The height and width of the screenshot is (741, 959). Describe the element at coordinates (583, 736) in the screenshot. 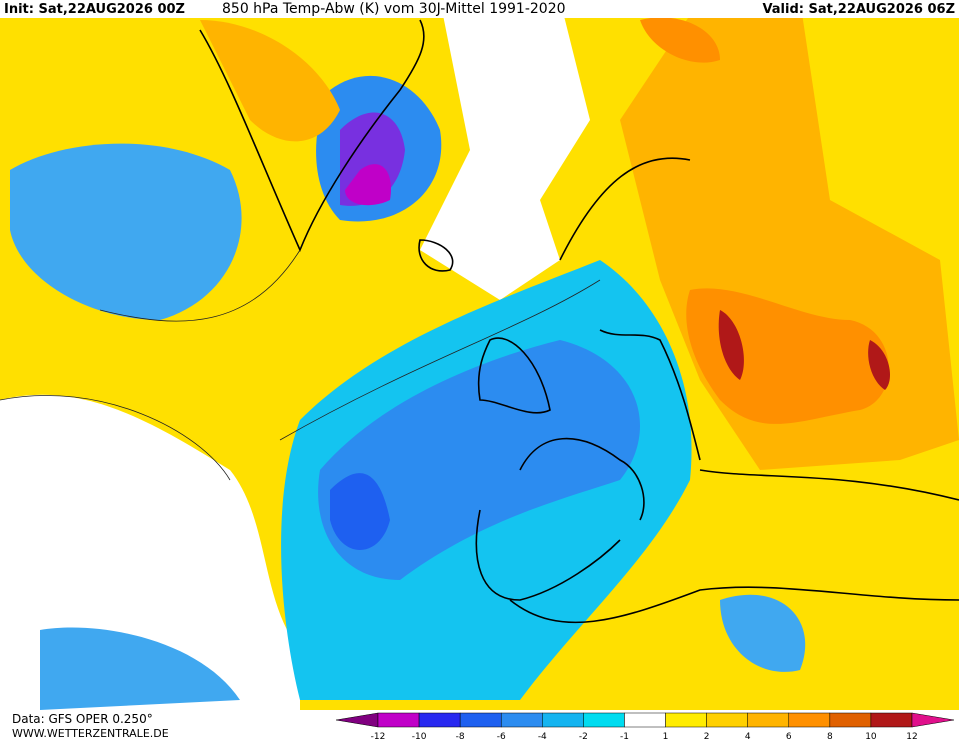

I see `colorbar-tick-label: -2` at that location.